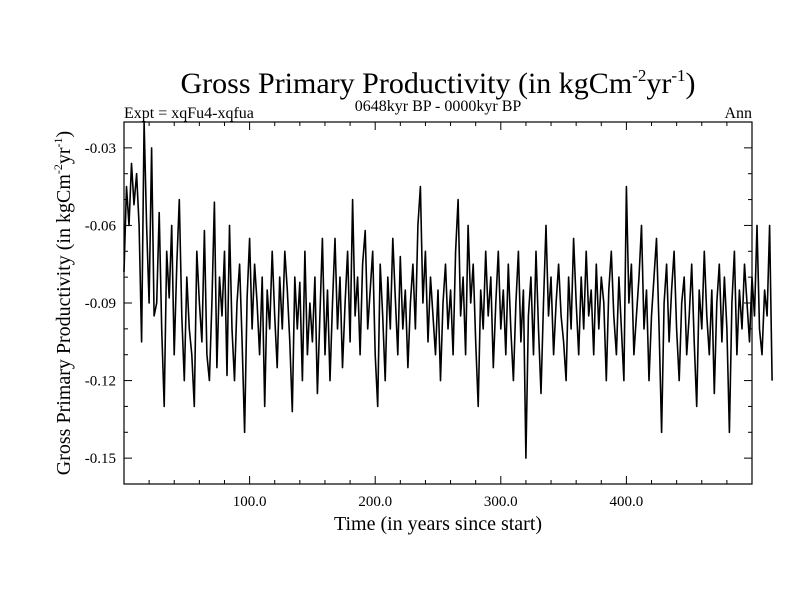 The image size is (800, 600). I want to click on y-tick-label: -0.15, so click(100, 459).